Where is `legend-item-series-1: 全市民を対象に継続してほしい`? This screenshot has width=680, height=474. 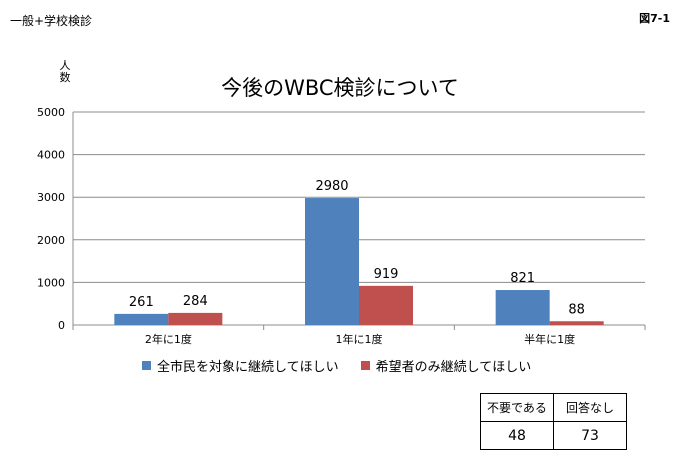
legend-item-series-1: 全市民を対象に継続してほしい is located at coordinates (240, 365).